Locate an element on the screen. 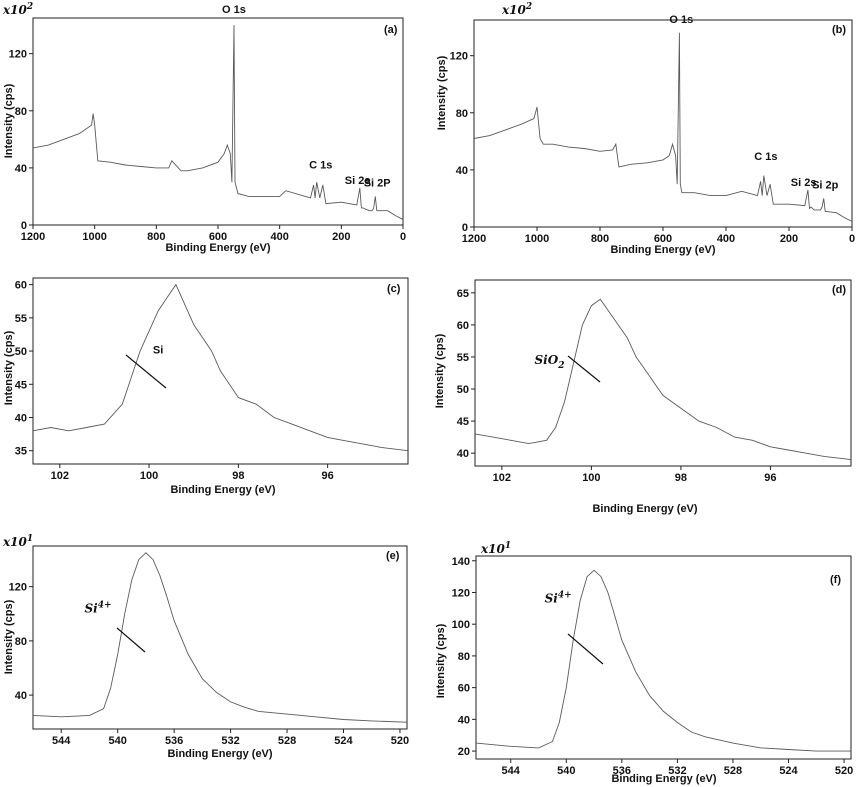 The image size is (856, 787). panel-b-y-tick-label: 80 is located at coordinates (462, 114).